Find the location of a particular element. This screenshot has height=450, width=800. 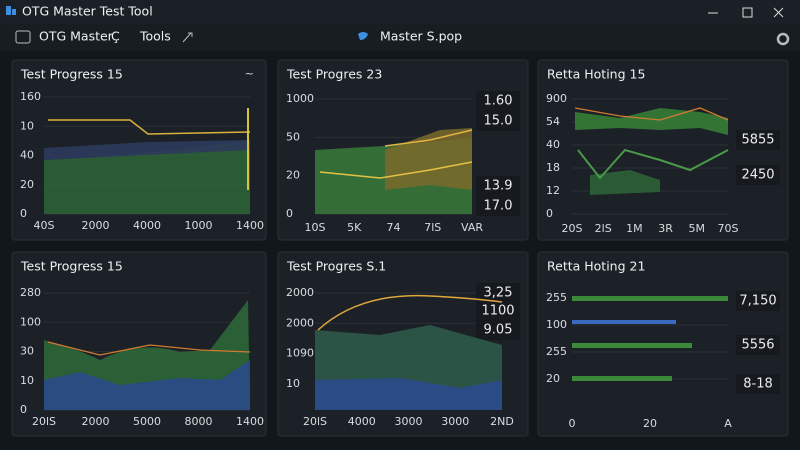

readout: 17.0 is located at coordinates (498, 206).